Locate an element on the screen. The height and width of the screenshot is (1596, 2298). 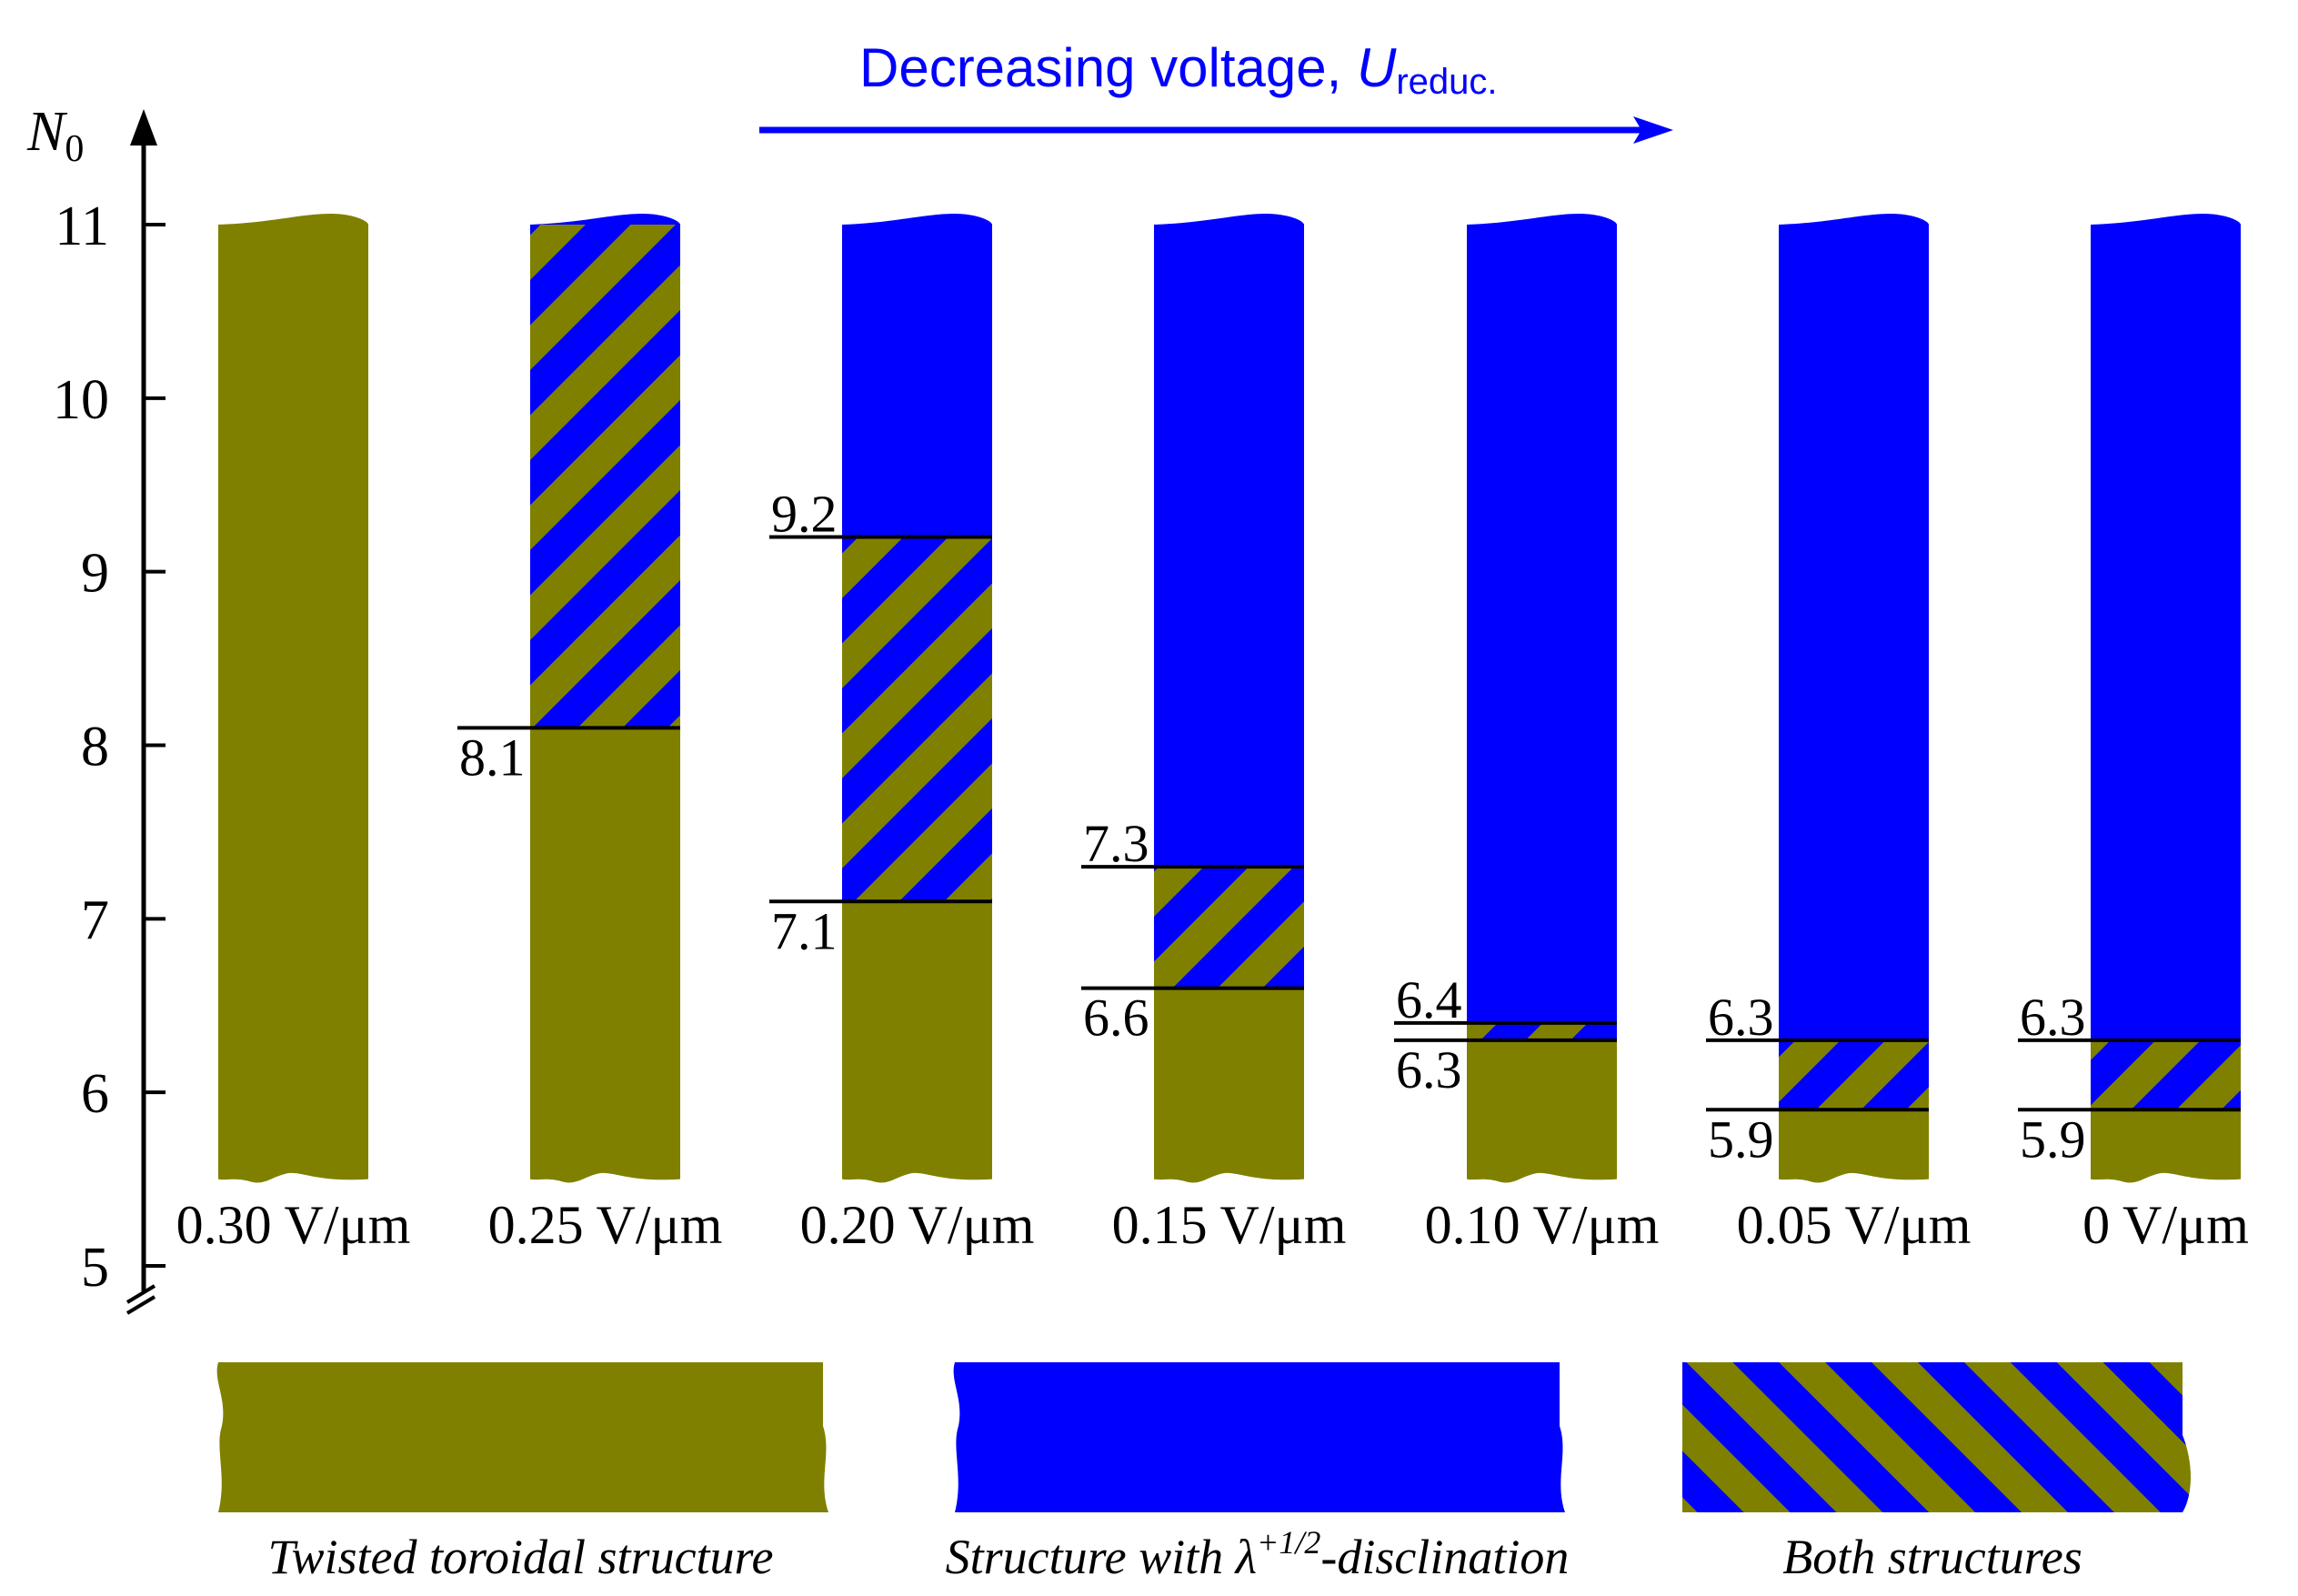
voltage-annotation: Decreasing voltage, Ureduc. is located at coordinates (1216, 90).